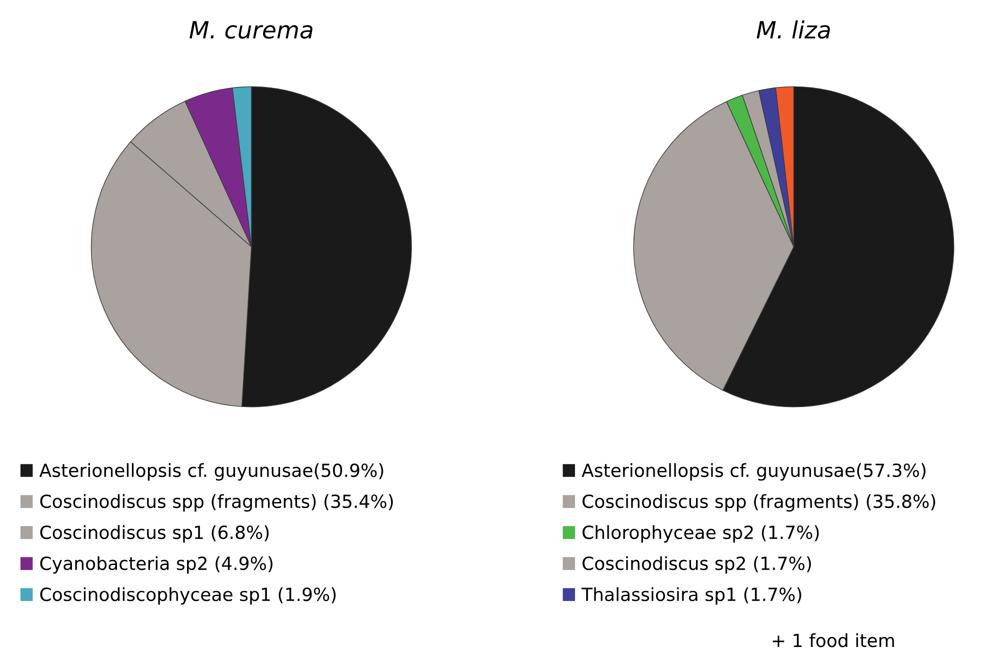 The width and height of the screenshot is (986, 667). Describe the element at coordinates (691, 596) in the screenshot. I see `legend-label: Thalassiosira sp1 (1.7%)` at that location.